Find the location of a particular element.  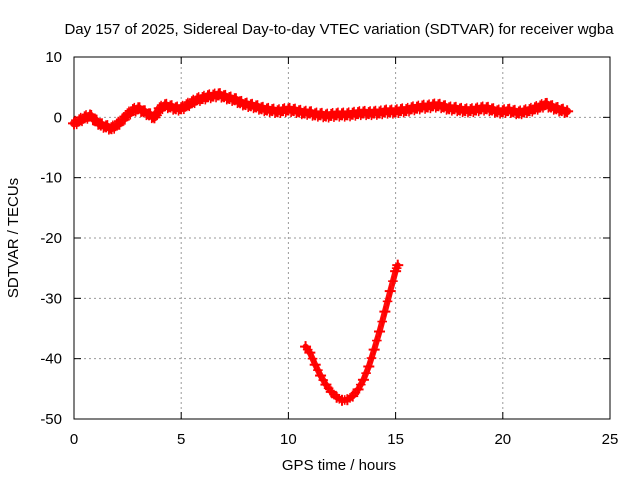

x-tick-label: 0 is located at coordinates (74, 439).